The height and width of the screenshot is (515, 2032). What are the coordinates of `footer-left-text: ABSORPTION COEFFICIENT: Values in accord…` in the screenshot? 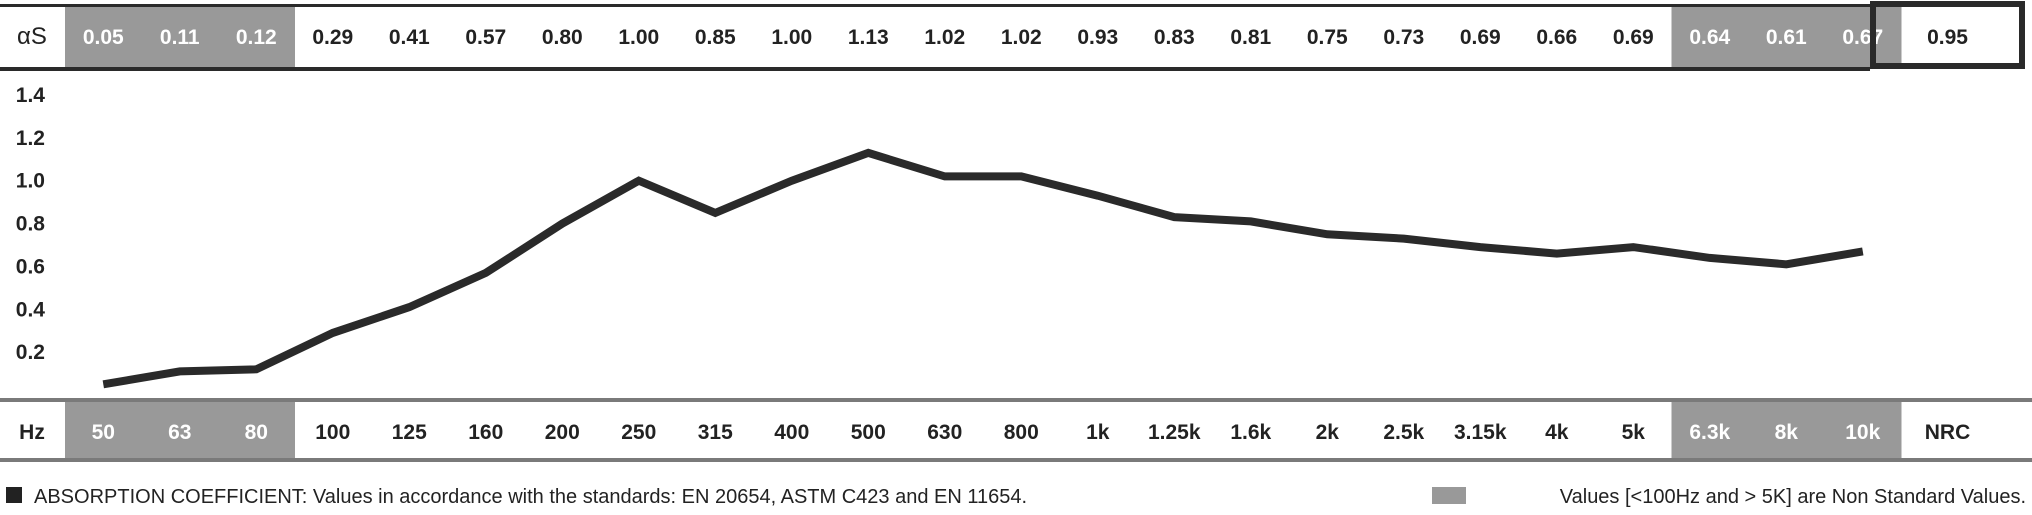 It's located at (530, 497).